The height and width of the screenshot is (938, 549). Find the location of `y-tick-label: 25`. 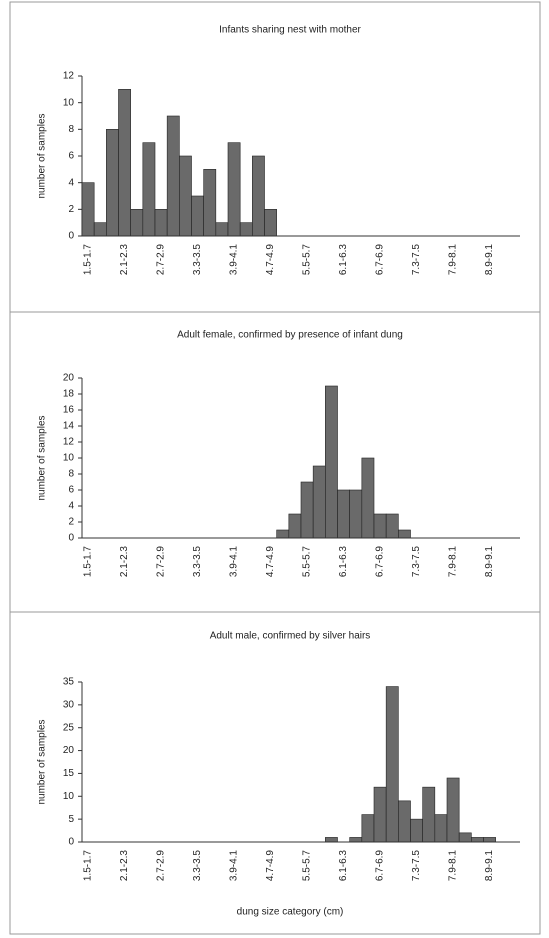

y-tick-label: 25 is located at coordinates (69, 727).